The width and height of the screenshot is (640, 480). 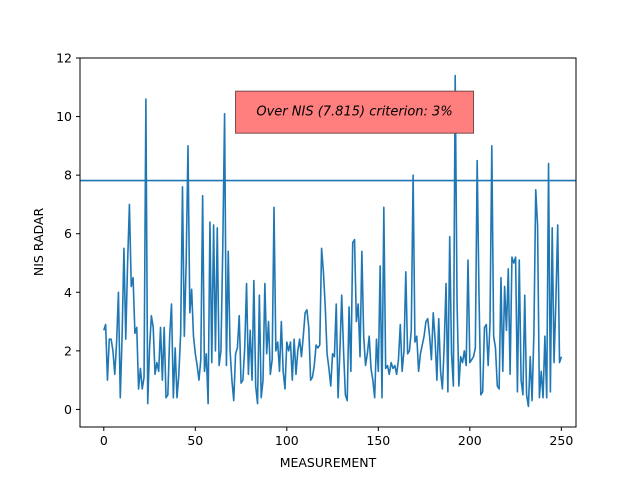 What do you see at coordinates (68, 350) in the screenshot?
I see `y-tick-label: 2` at bounding box center [68, 350].